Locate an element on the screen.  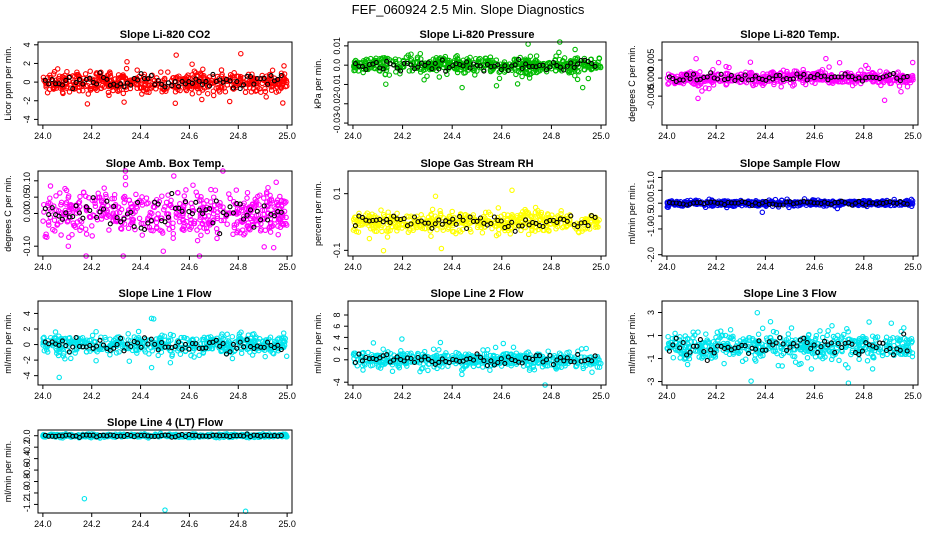
y-tick-label: 0.00 is located at coordinates (27, 214).